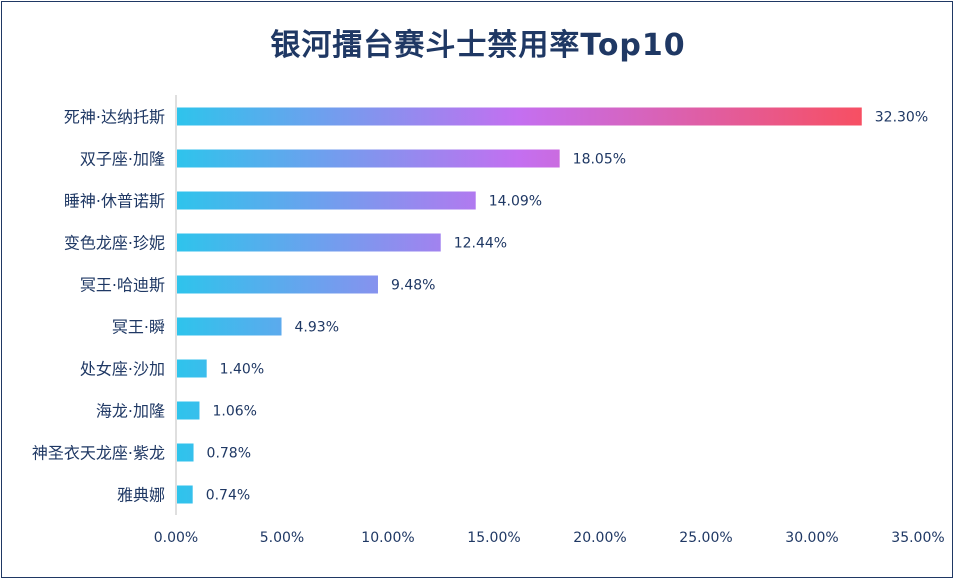 Image resolution: width=956 pixels, height=581 pixels. I want to click on category-label: 冥王·哈迪斯, so click(122, 285).